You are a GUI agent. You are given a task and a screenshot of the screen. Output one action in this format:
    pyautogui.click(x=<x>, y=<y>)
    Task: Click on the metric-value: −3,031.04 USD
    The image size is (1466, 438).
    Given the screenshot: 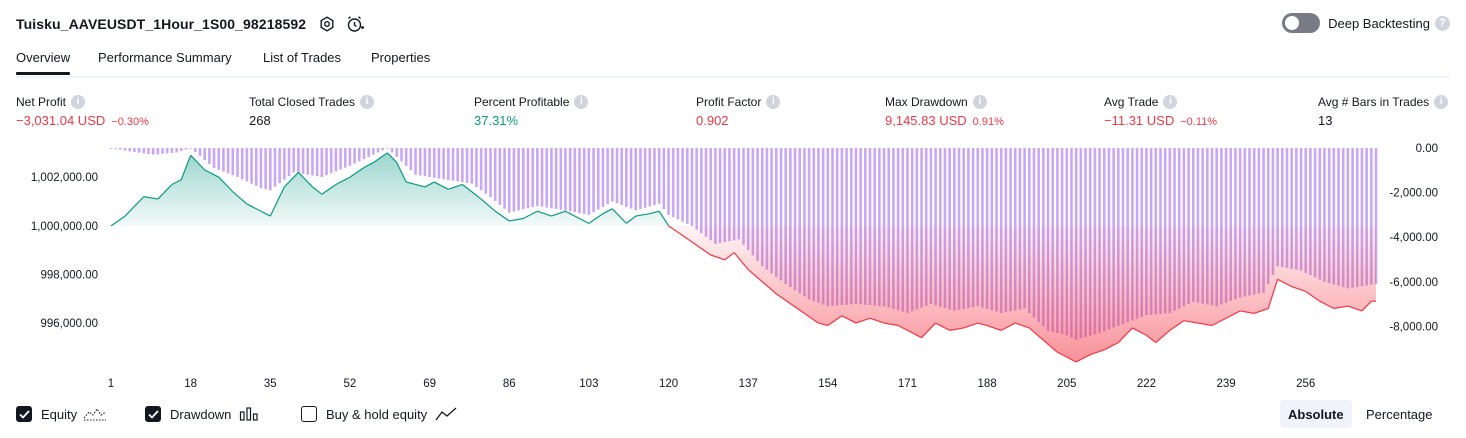 What is the action you would take?
    pyautogui.click(x=61, y=120)
    